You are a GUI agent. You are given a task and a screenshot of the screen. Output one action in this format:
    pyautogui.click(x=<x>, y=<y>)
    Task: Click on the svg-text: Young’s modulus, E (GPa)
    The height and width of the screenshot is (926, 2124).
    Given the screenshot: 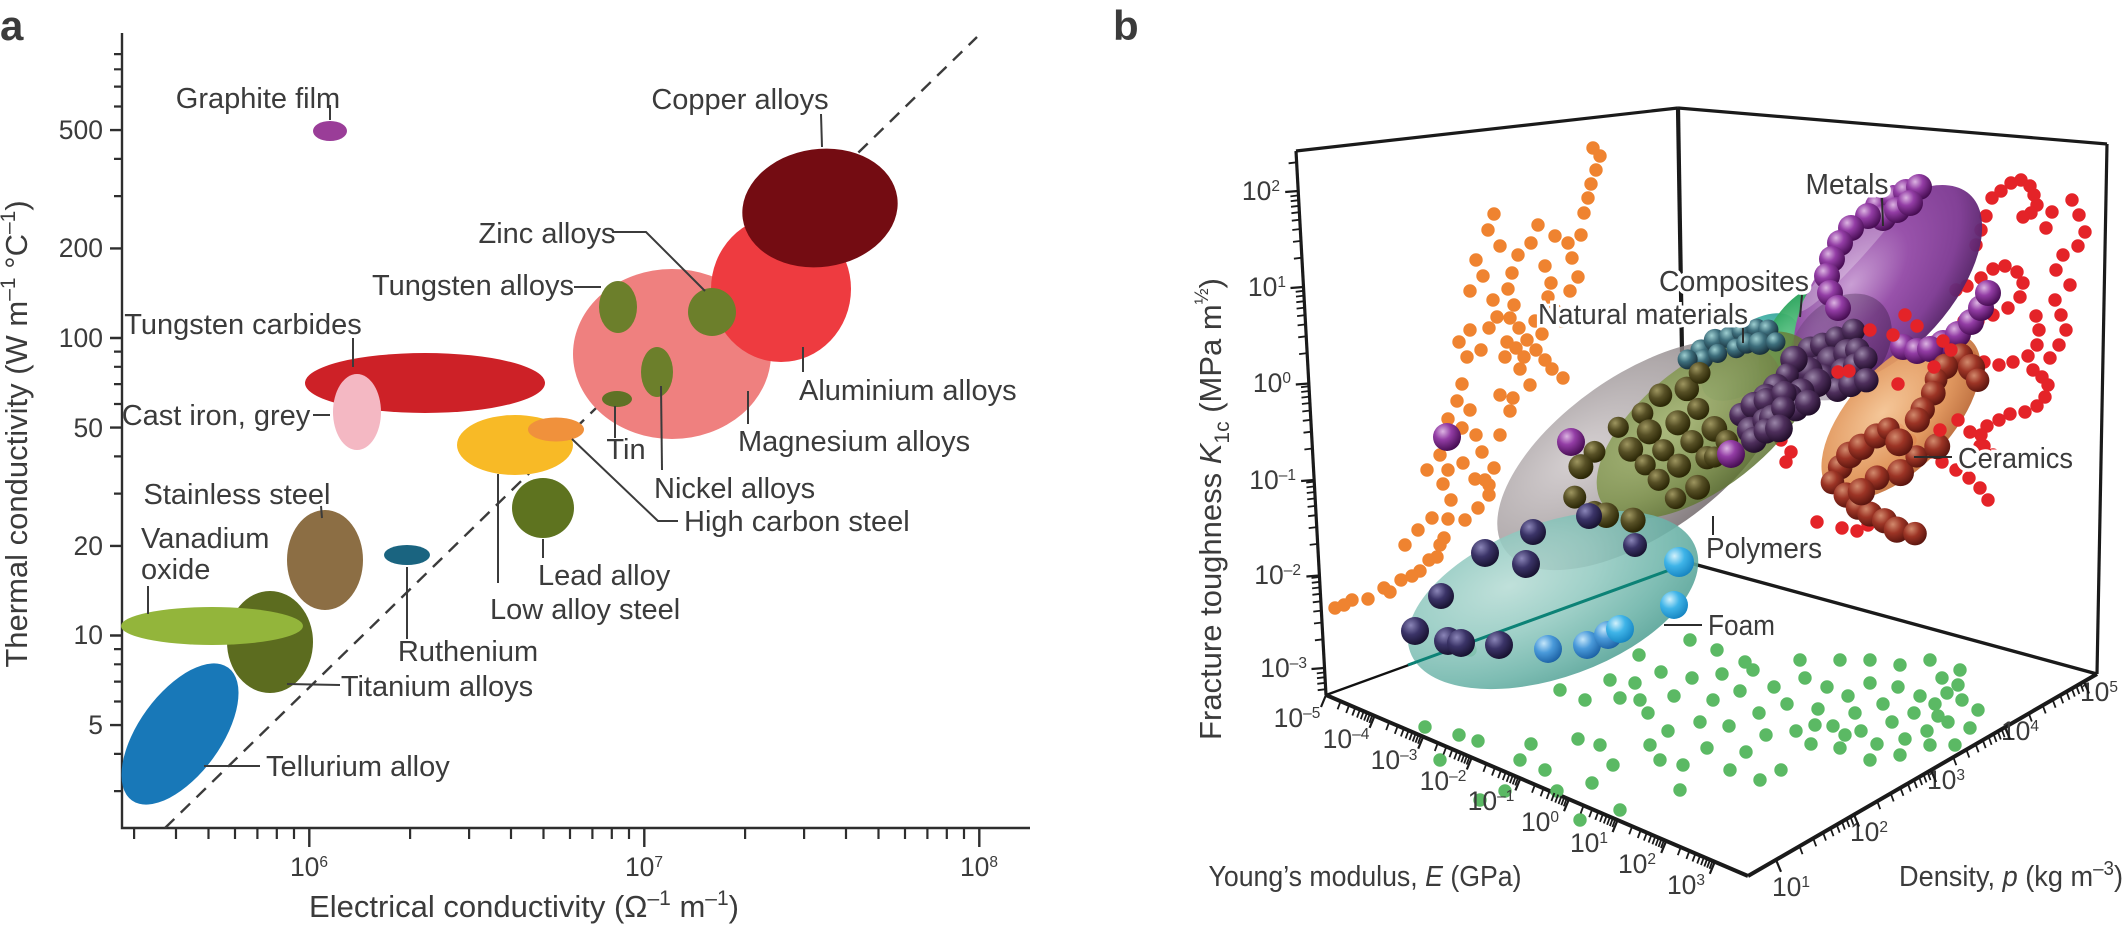 What is the action you would take?
    pyautogui.click(x=1365, y=877)
    